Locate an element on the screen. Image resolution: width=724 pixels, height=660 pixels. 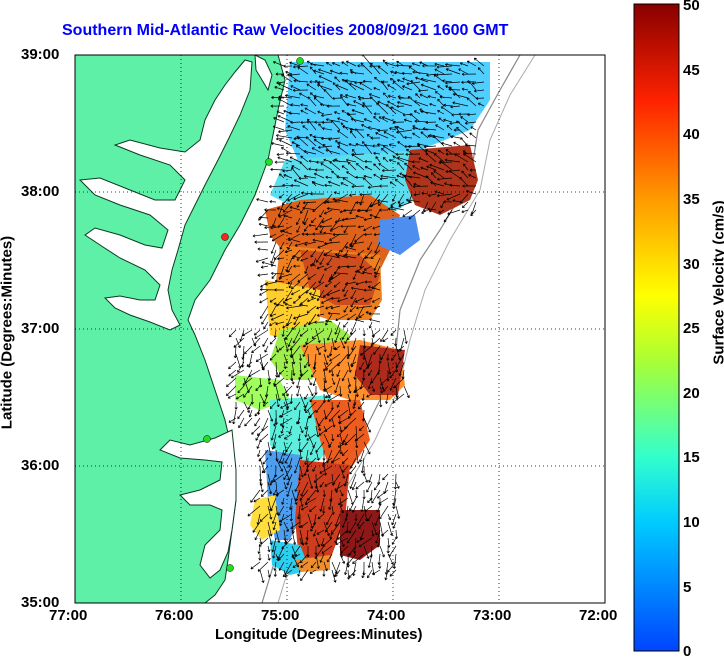
colorbar-tick: 5 is located at coordinates (687, 587).